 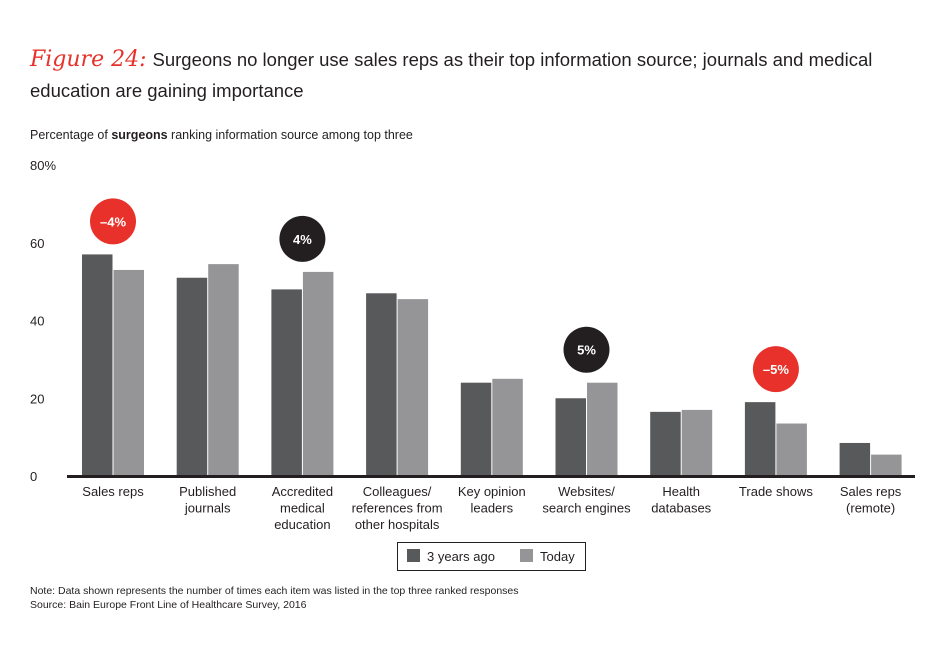 I want to click on y-tick-label: 60, so click(x=37, y=243).